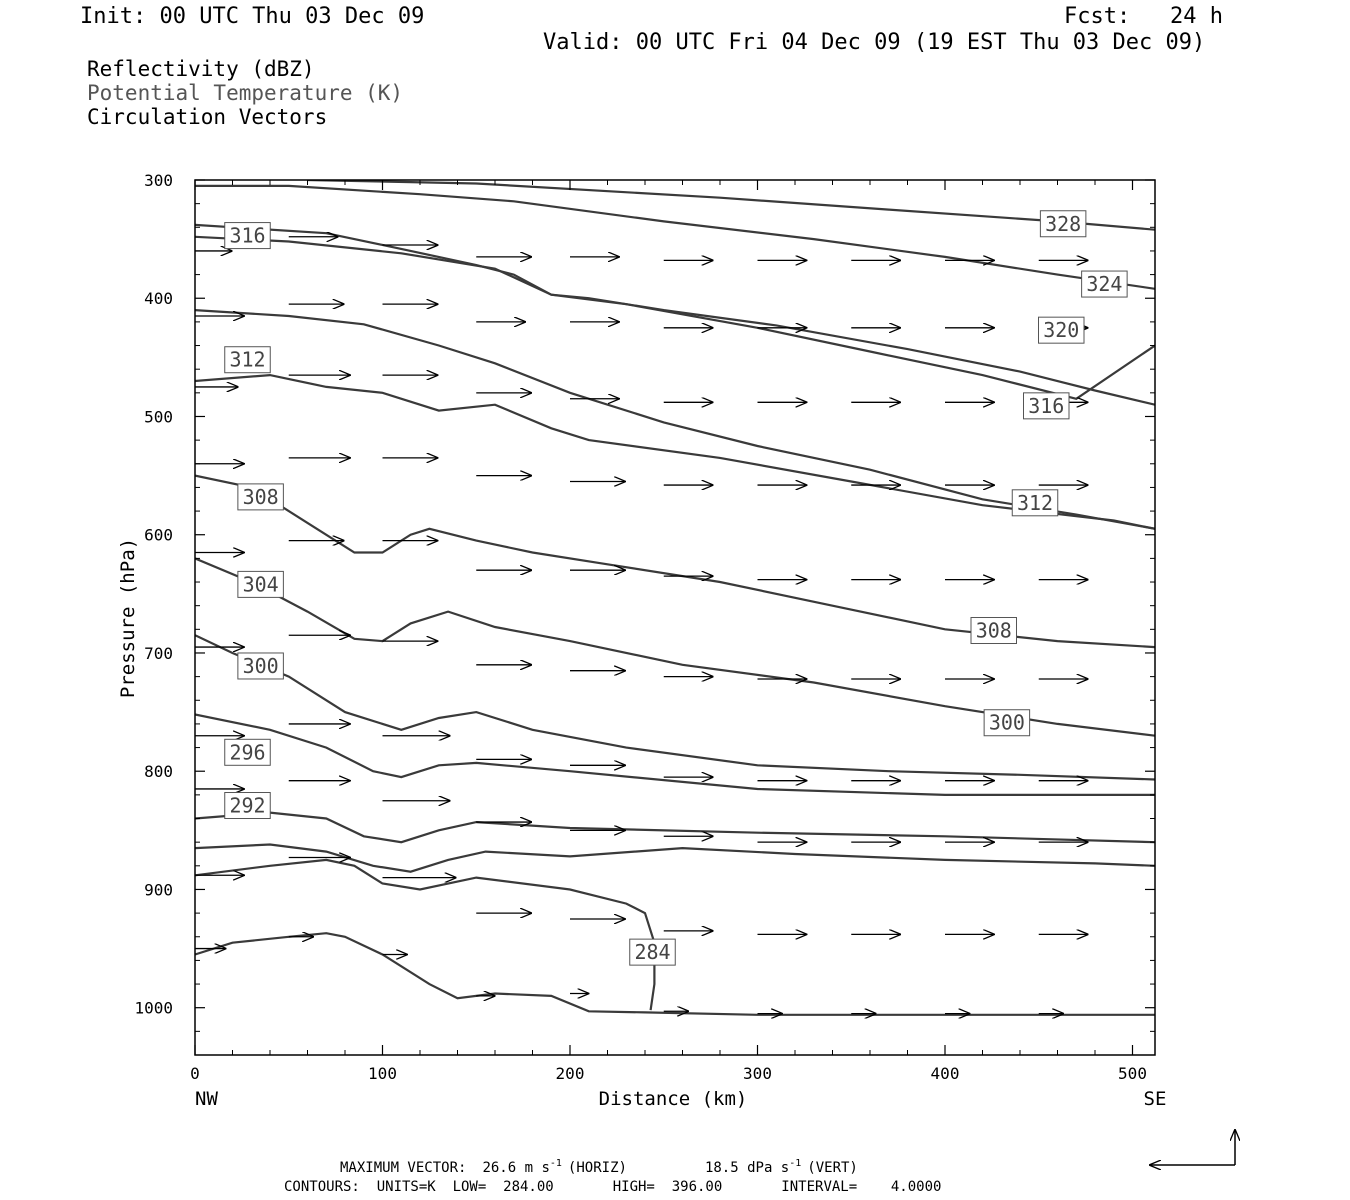 The image size is (1350, 1200). I want to click on y-tick-label-600: 600, so click(158, 535).